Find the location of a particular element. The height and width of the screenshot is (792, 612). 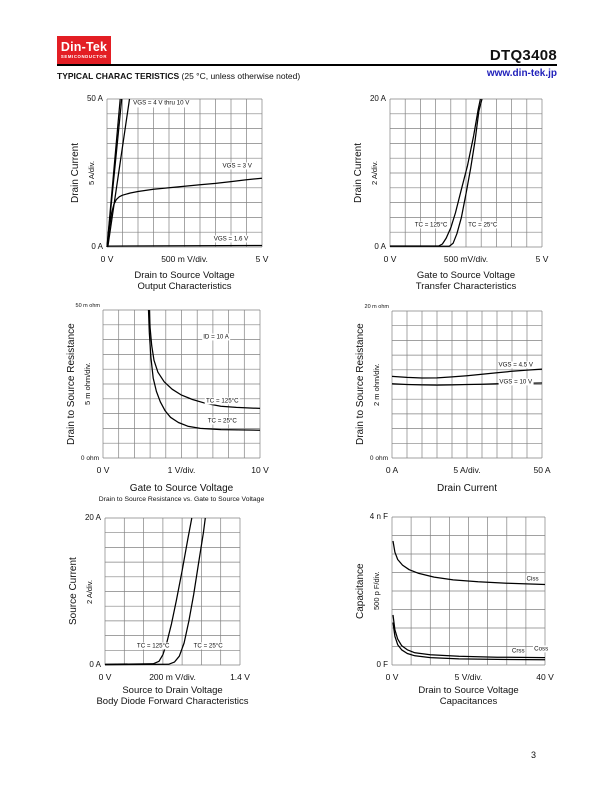

curve-label: VGS = 3 V is located at coordinates (237, 166).